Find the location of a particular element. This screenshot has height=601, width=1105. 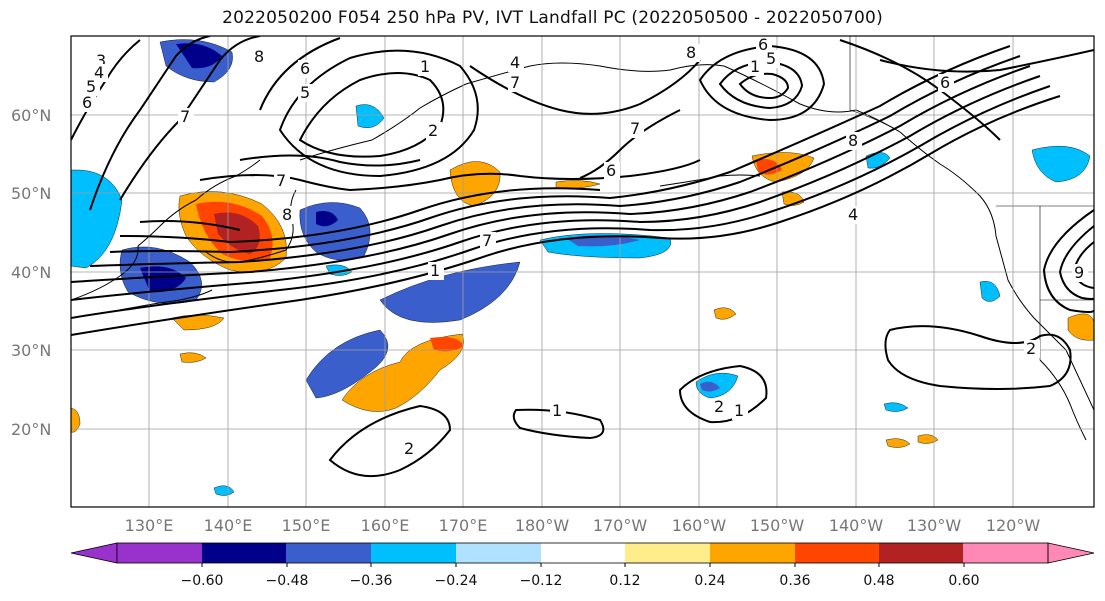

lat-label: 40°N is located at coordinates (31, 272).